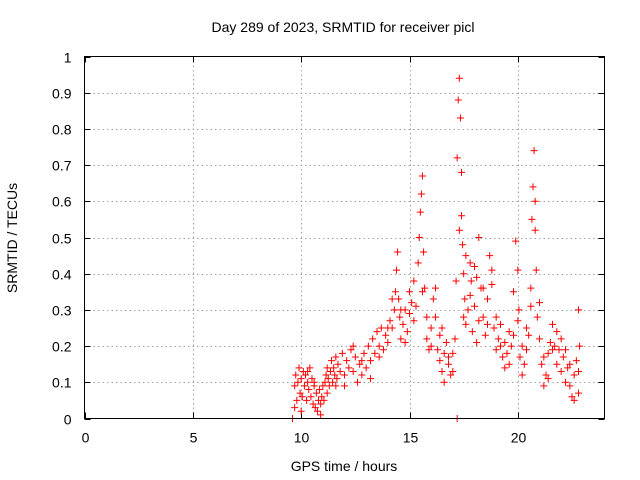 Image resolution: width=640 pixels, height=480 pixels. I want to click on x-tick-label: 5, so click(194, 438).